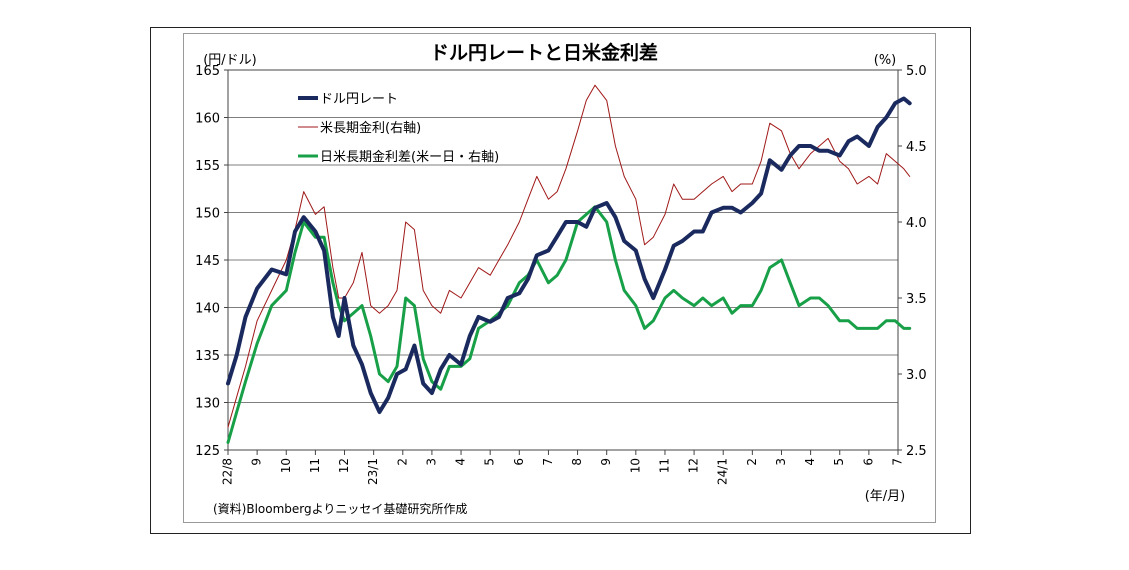 This screenshot has height=570, width=1129. What do you see at coordinates (207, 166) in the screenshot?
I see `left-tick-label: 155` at bounding box center [207, 166].